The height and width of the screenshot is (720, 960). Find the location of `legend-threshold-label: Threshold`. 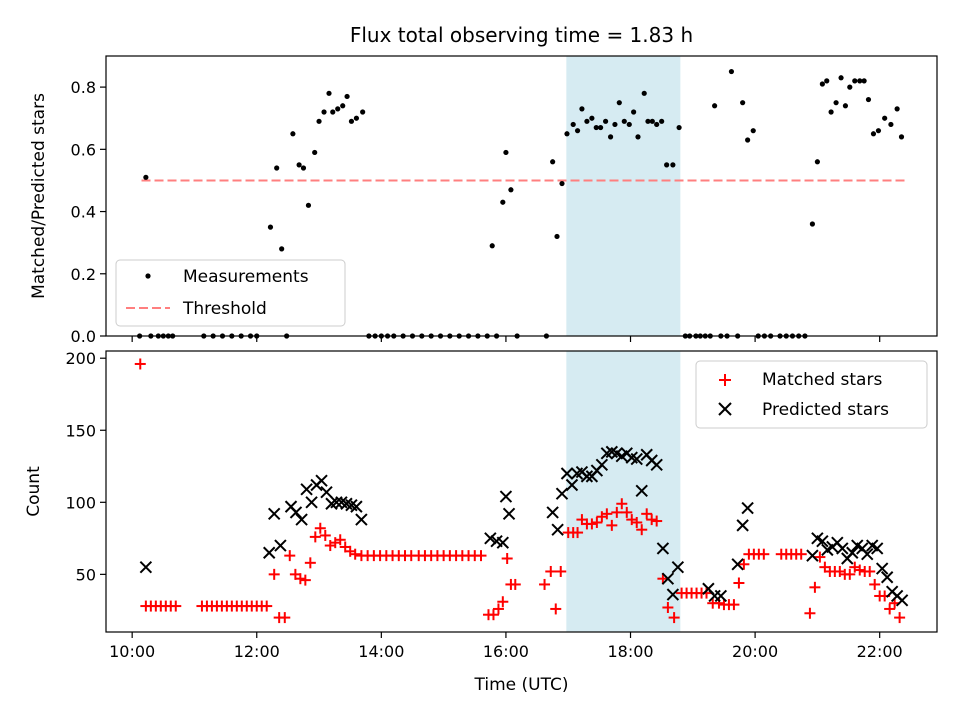

legend-threshold-label: Threshold is located at coordinates (224, 309).